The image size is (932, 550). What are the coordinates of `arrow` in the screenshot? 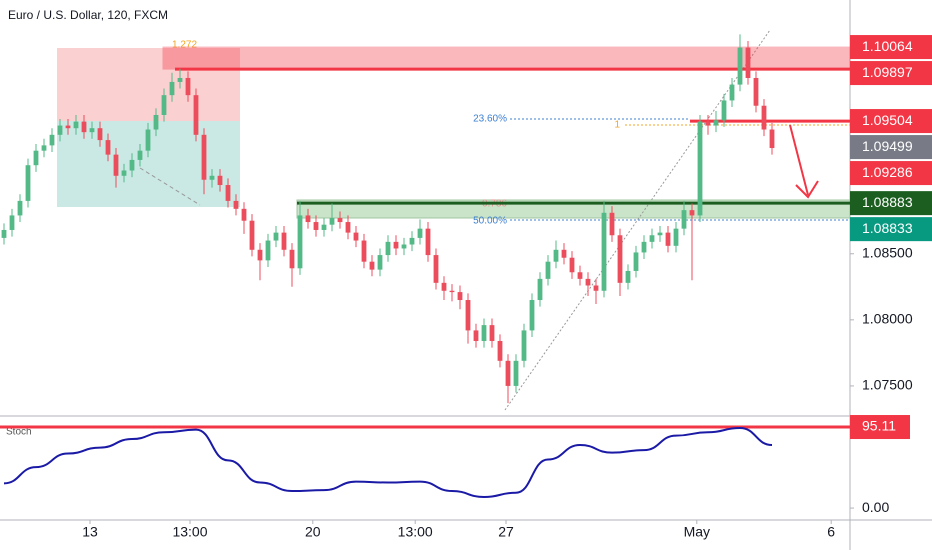 It's located at (799, 160).